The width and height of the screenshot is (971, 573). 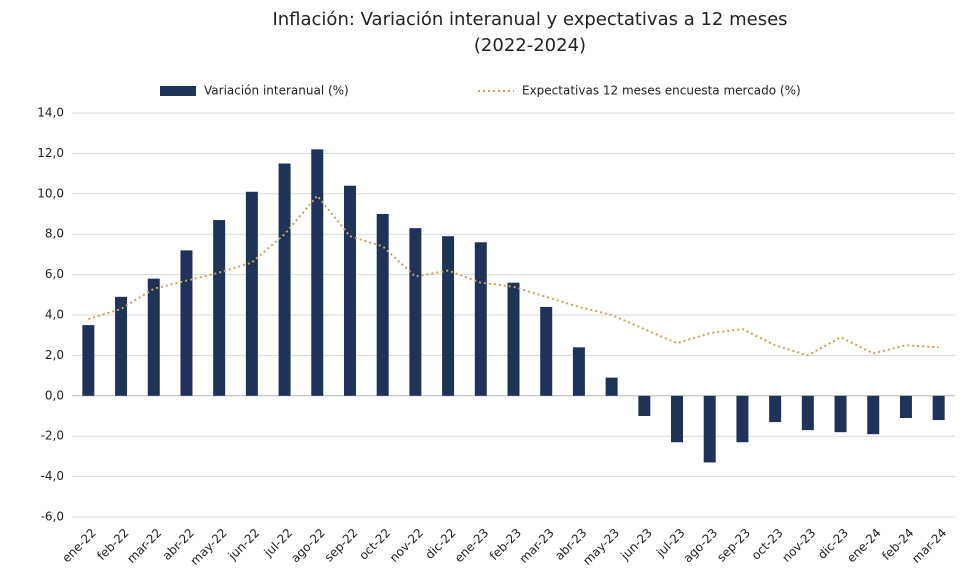 I want to click on x-tick-label: jun-23, so click(x=636, y=545).